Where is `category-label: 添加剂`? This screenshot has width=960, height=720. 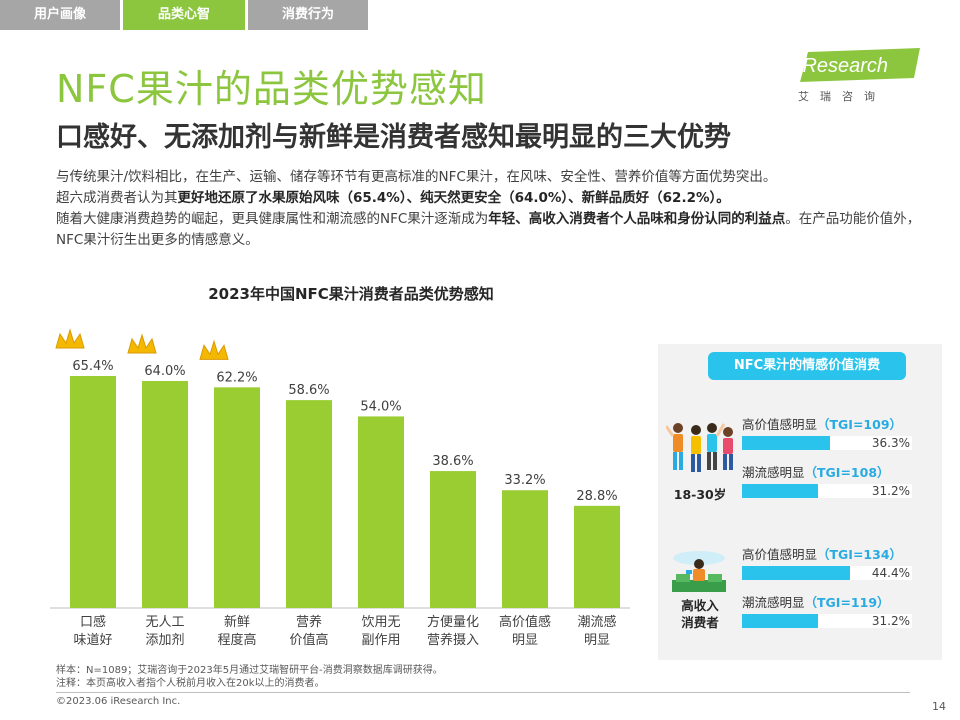 category-label: 添加剂 is located at coordinates (164, 640).